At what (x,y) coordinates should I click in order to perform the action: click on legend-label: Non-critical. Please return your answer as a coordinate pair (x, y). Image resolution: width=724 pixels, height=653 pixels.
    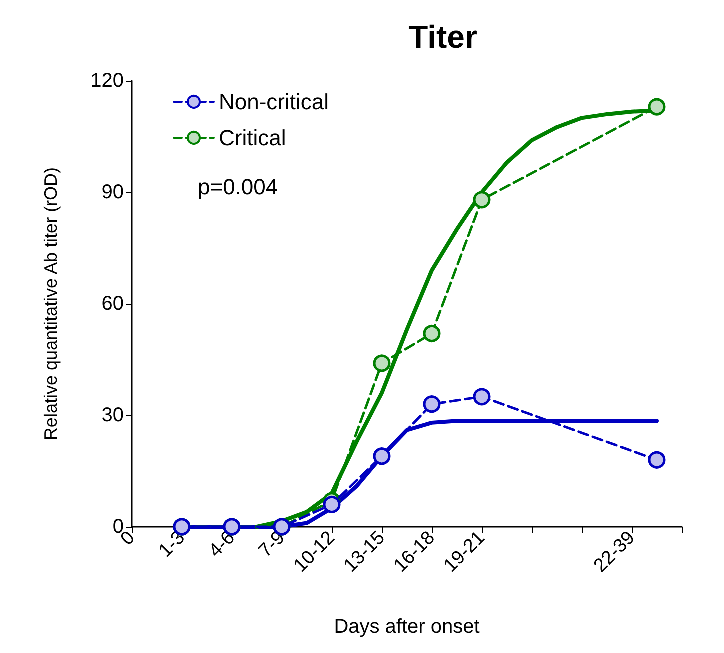
    Looking at the image, I should click on (274, 102).